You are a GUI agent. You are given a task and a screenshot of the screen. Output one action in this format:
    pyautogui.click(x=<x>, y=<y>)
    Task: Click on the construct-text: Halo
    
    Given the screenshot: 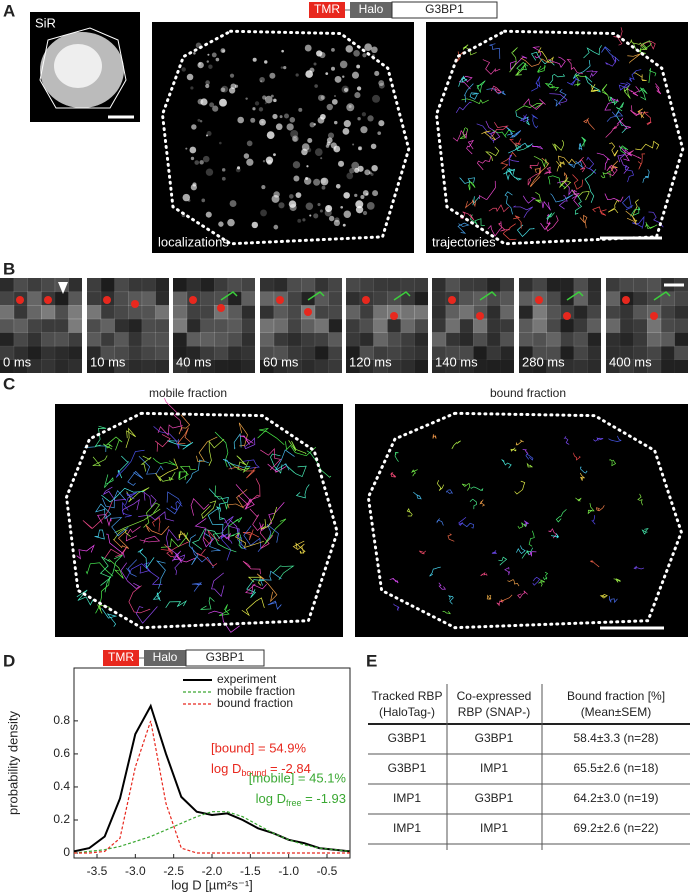 What is the action you would take?
    pyautogui.click(x=371, y=9)
    